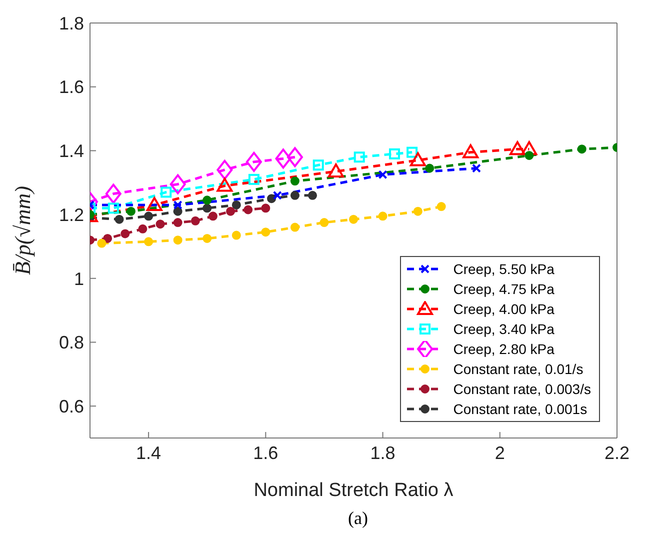 Image resolution: width=662 pixels, height=547 pixels. I want to click on text: (a), so click(358, 518).